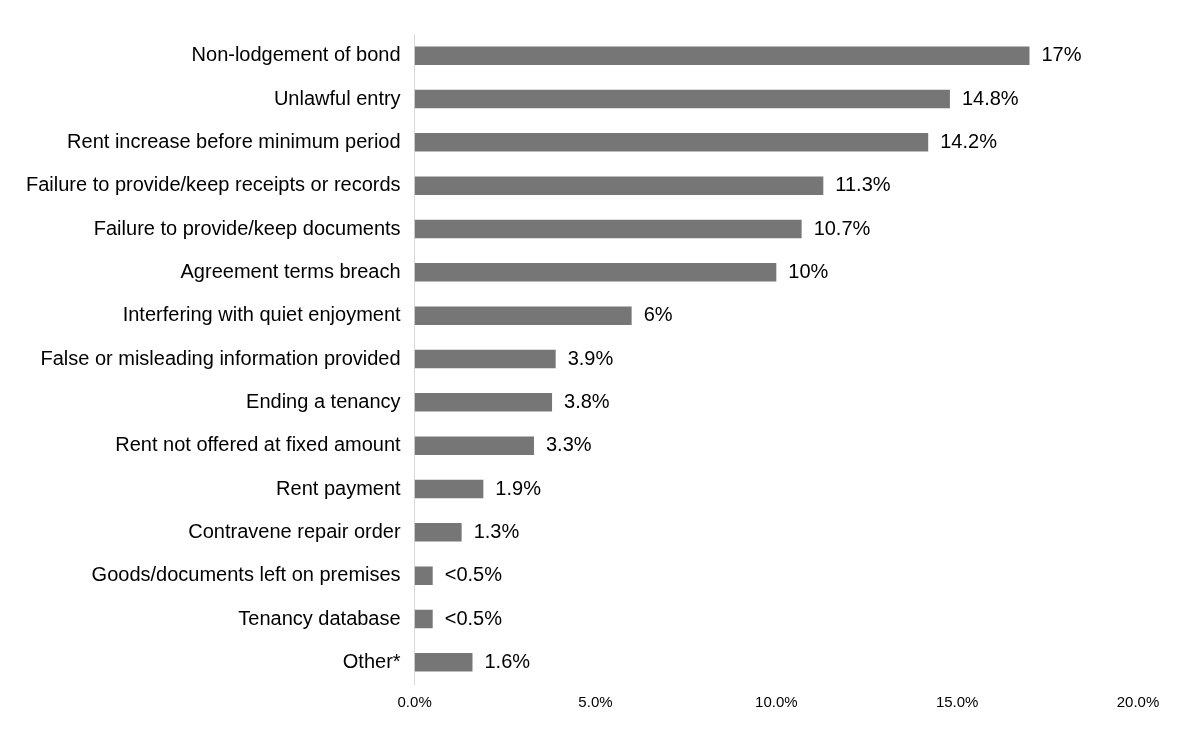 The image size is (1186, 740). I want to click on x-tick-label: 0.0%, so click(414, 702).